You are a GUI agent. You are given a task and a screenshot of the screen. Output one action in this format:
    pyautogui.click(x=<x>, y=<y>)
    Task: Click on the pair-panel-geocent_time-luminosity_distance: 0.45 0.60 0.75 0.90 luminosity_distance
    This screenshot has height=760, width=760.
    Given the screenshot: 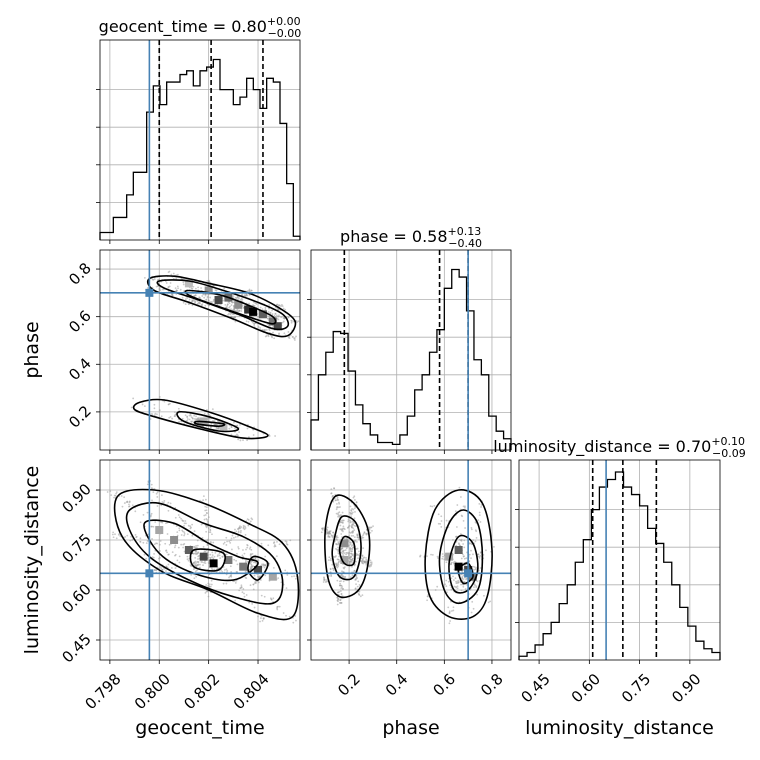 What is the action you would take?
    pyautogui.click(x=161, y=562)
    